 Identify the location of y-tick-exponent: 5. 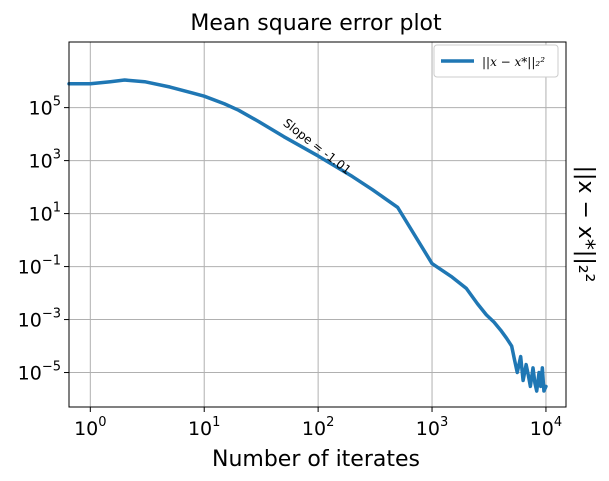
(57, 102).